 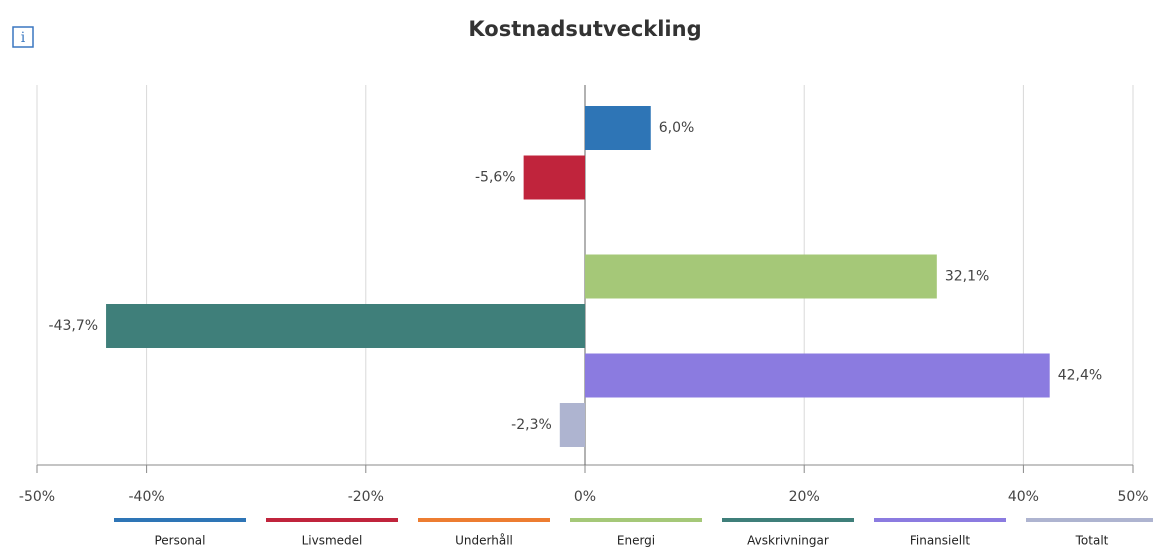 What do you see at coordinates (804, 497) in the screenshot?
I see `x-tick-label: 20%` at bounding box center [804, 497].